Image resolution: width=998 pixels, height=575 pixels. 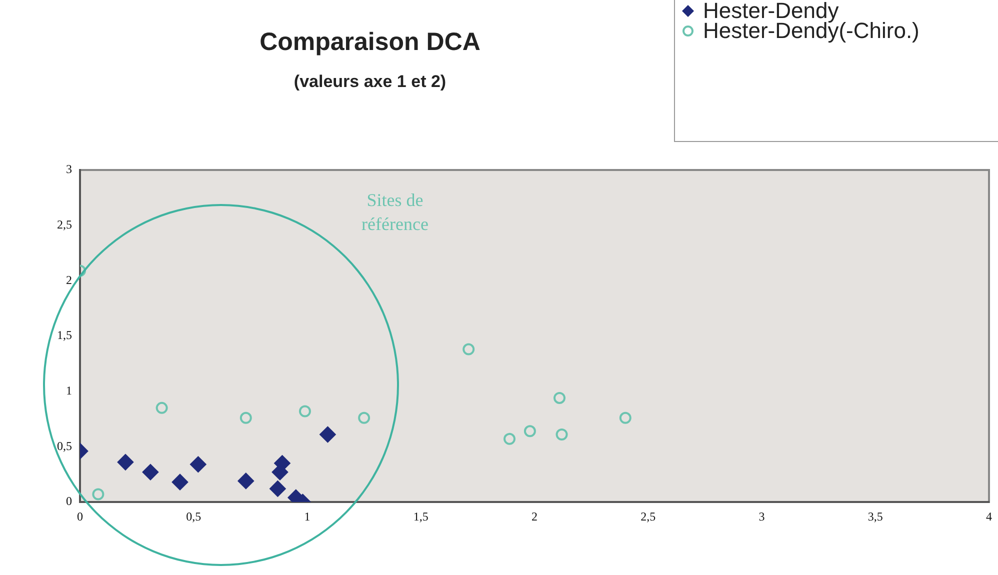 I want to click on legend-label: Hester-Dendy, so click(x=771, y=11).